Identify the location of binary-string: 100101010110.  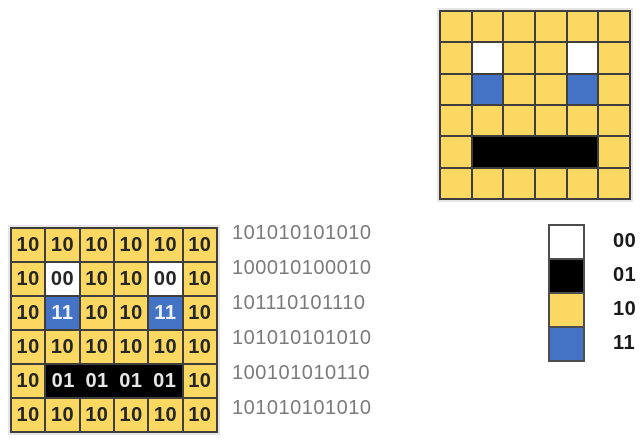
(301, 373).